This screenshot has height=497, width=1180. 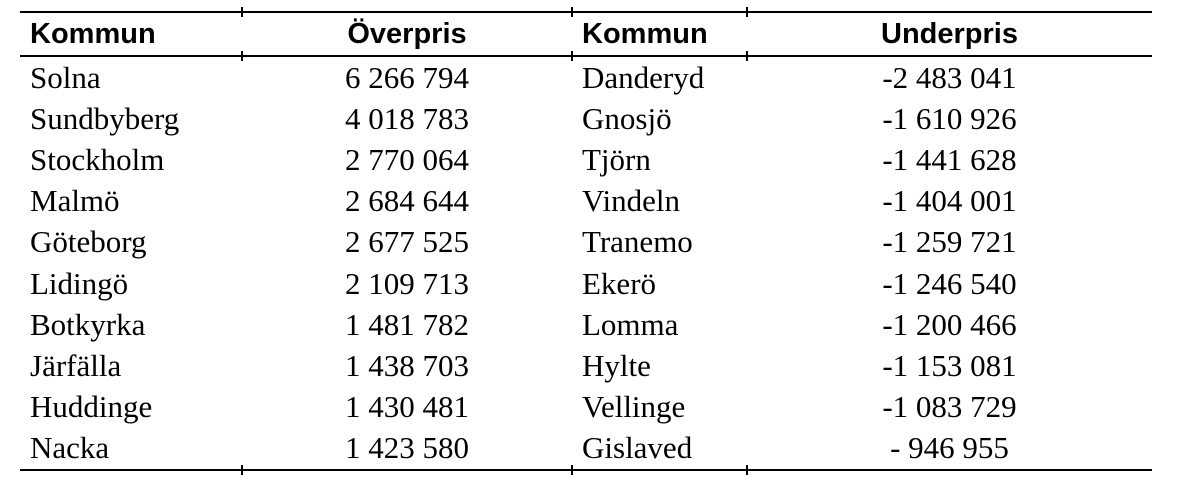 What do you see at coordinates (586, 56) in the screenshot?
I see `table-header-rule` at bounding box center [586, 56].